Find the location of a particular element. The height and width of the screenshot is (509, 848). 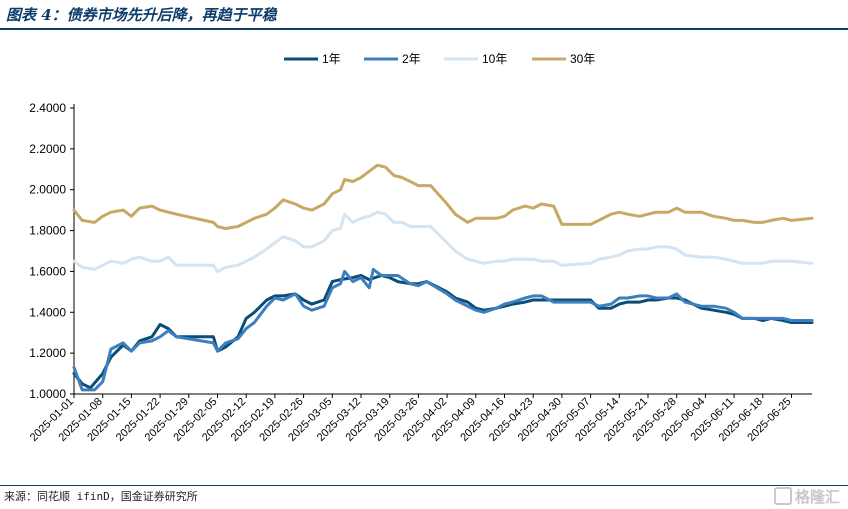

source-note: 来源：同花顺 ifinD，国金证券研究所 is located at coordinates (101, 496).